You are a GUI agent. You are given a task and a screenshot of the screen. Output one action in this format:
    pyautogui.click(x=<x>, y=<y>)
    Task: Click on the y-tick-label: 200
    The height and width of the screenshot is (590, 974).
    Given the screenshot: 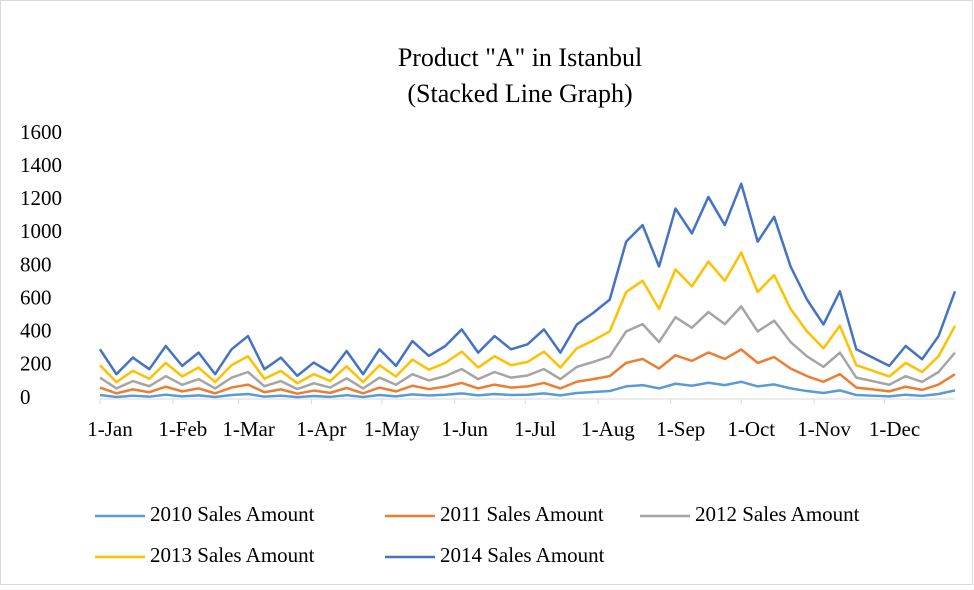 What is the action you would take?
    pyautogui.click(x=36, y=364)
    